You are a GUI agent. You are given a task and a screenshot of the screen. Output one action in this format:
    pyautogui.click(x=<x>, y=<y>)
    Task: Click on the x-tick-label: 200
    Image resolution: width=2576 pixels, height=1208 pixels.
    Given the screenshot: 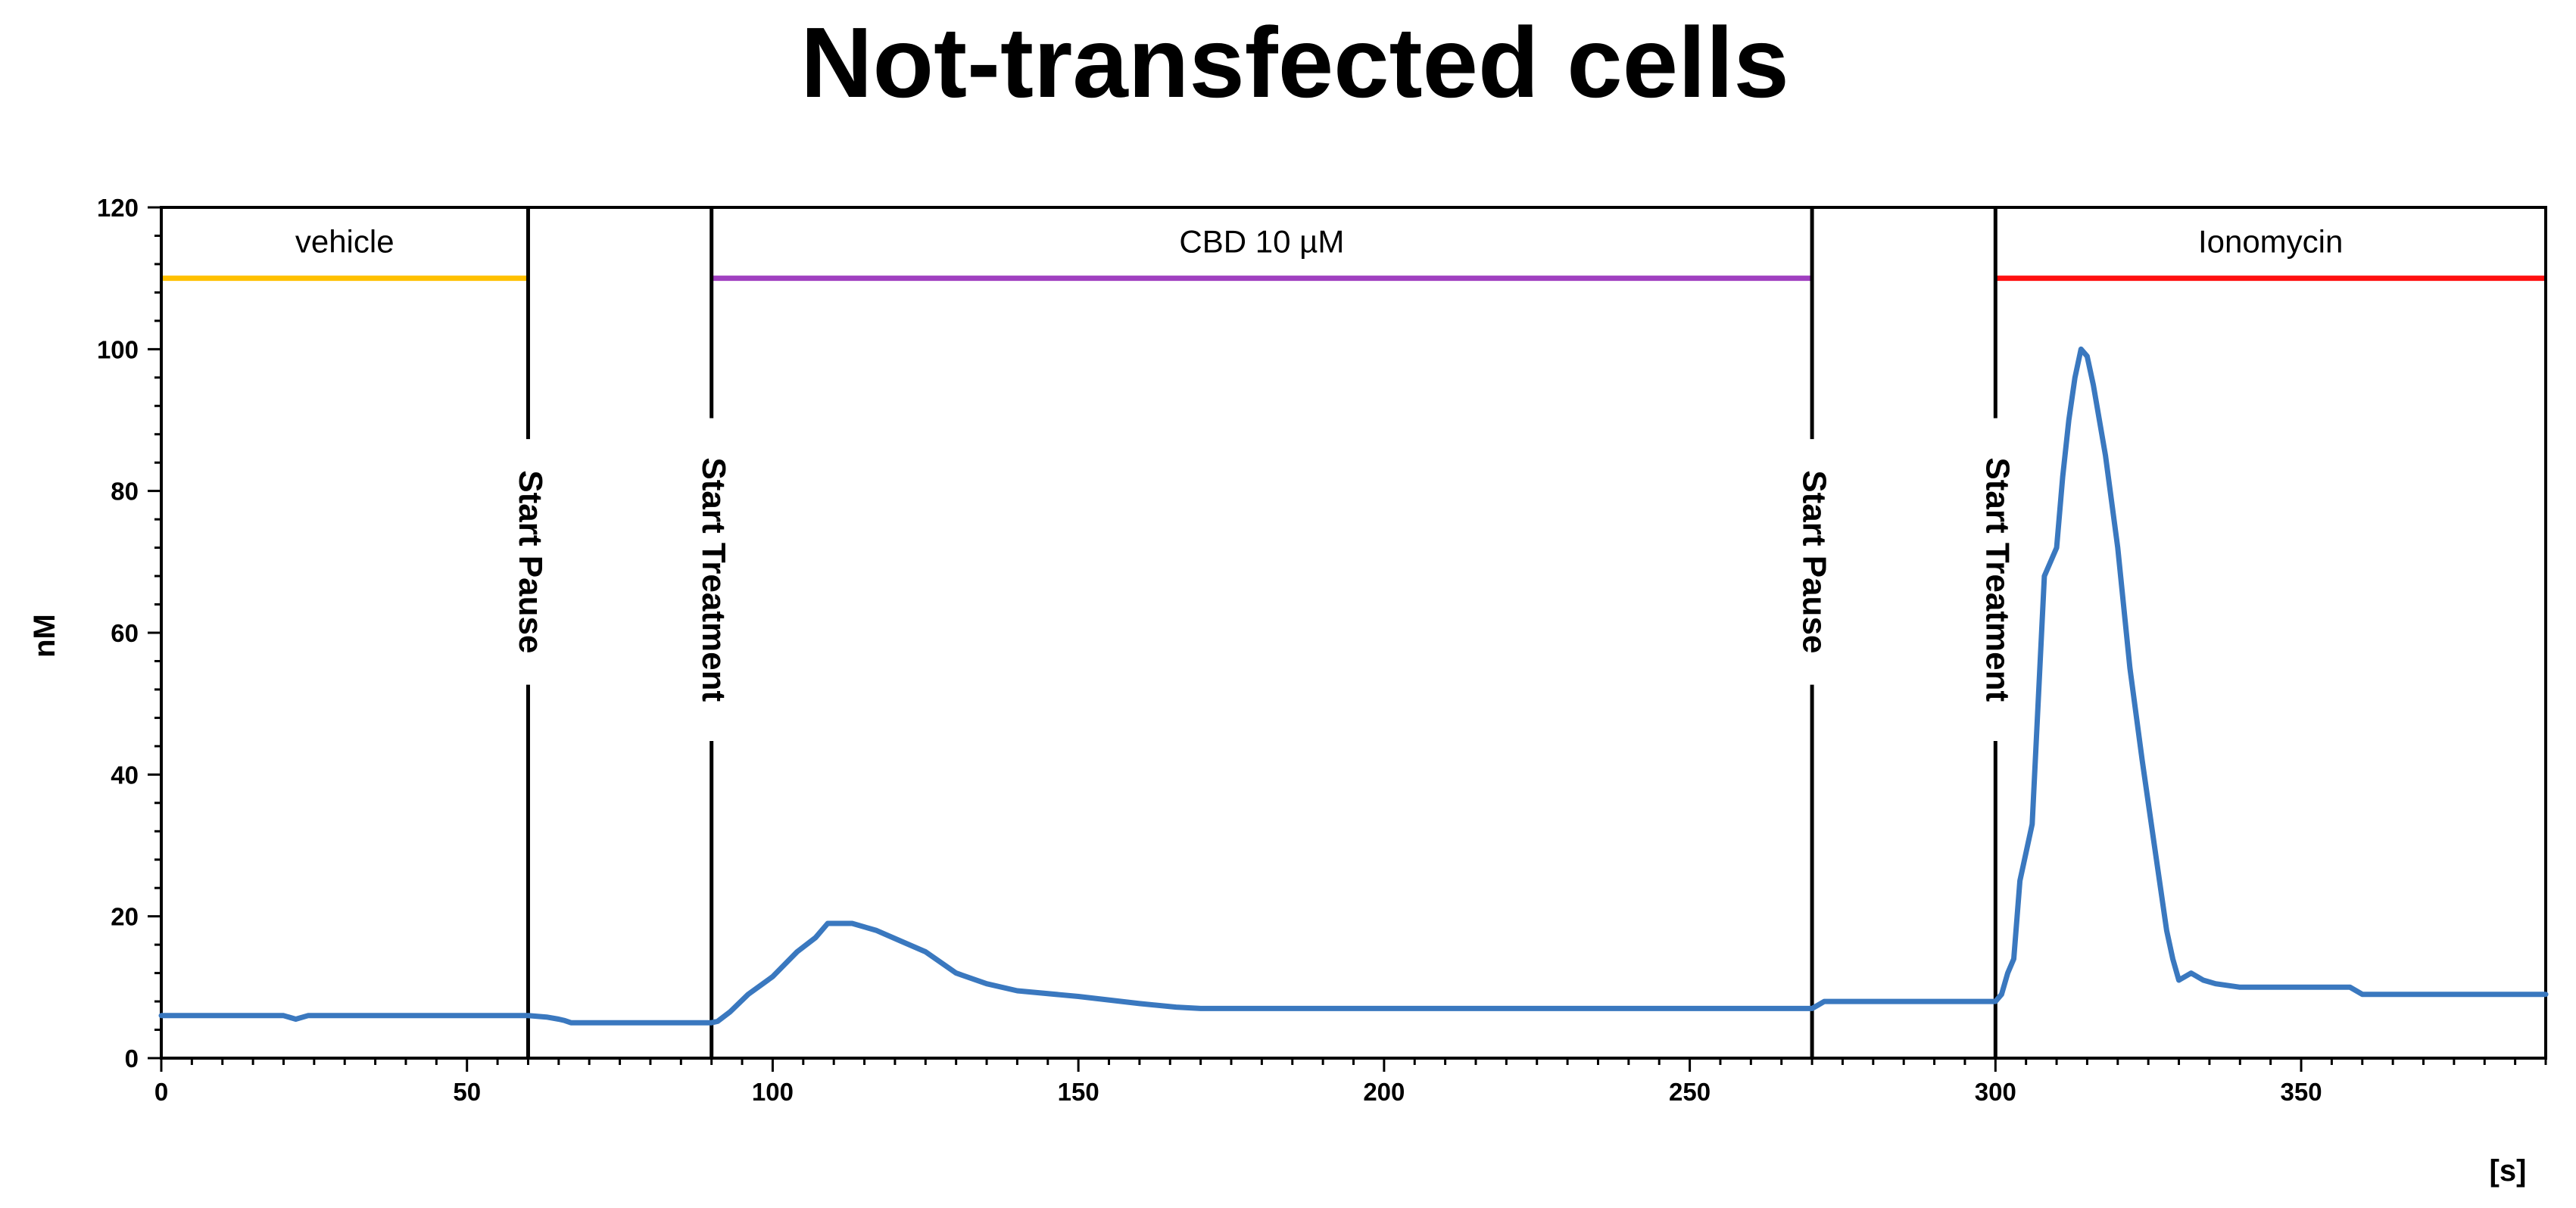 What is the action you would take?
    pyautogui.click(x=1384, y=1092)
    